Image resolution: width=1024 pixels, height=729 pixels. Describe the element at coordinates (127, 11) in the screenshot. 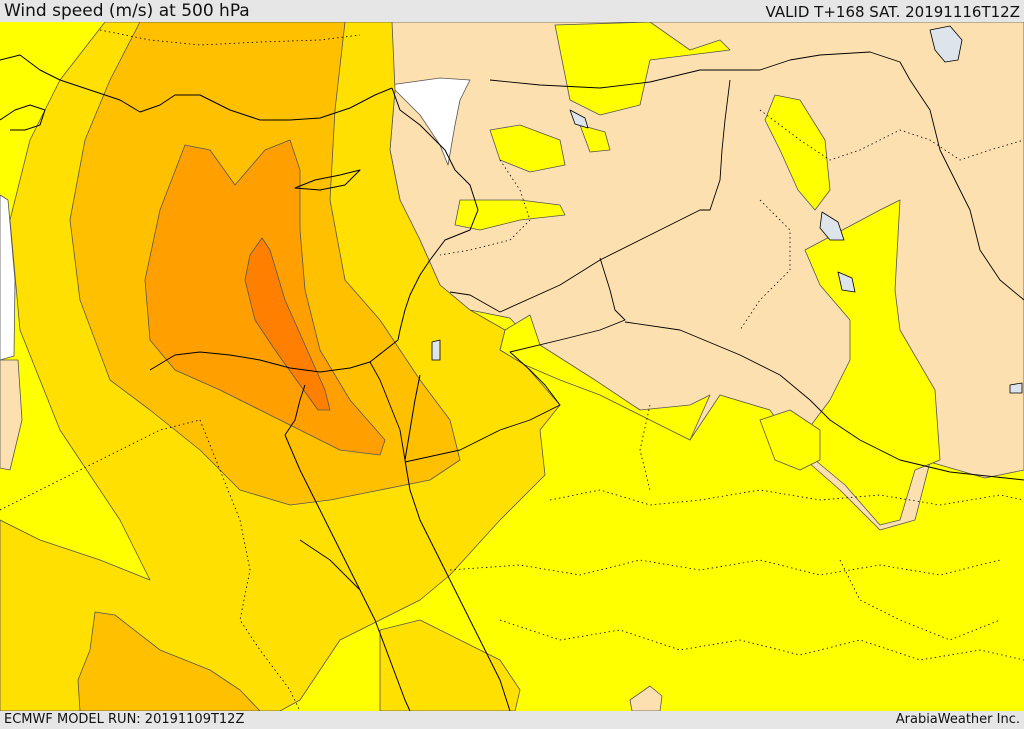

I see `map-title: Wind speed (m/s) at 500 hPa` at that location.